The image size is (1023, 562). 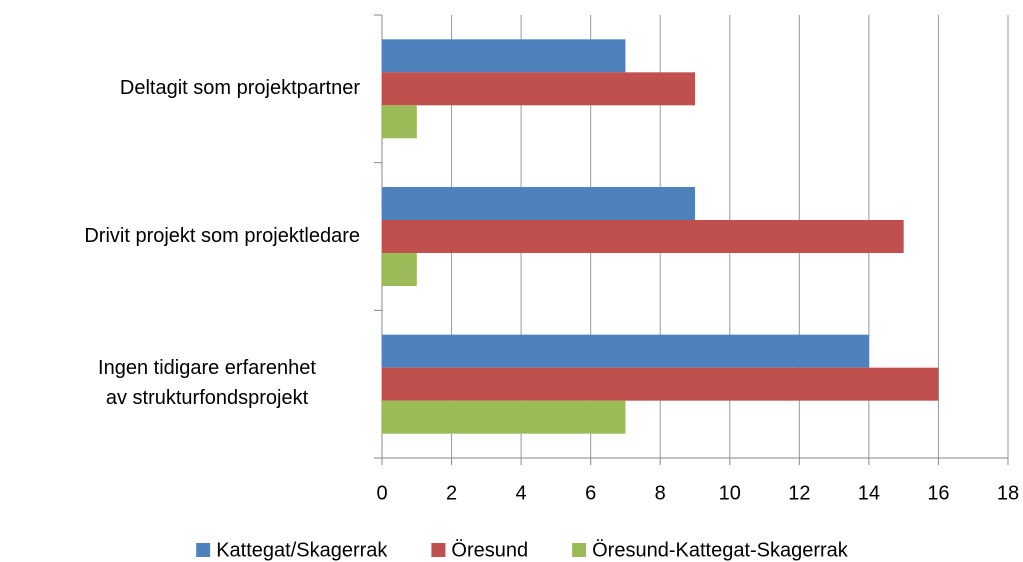 What do you see at coordinates (489, 550) in the screenshot?
I see `legend-label: Öresund` at bounding box center [489, 550].